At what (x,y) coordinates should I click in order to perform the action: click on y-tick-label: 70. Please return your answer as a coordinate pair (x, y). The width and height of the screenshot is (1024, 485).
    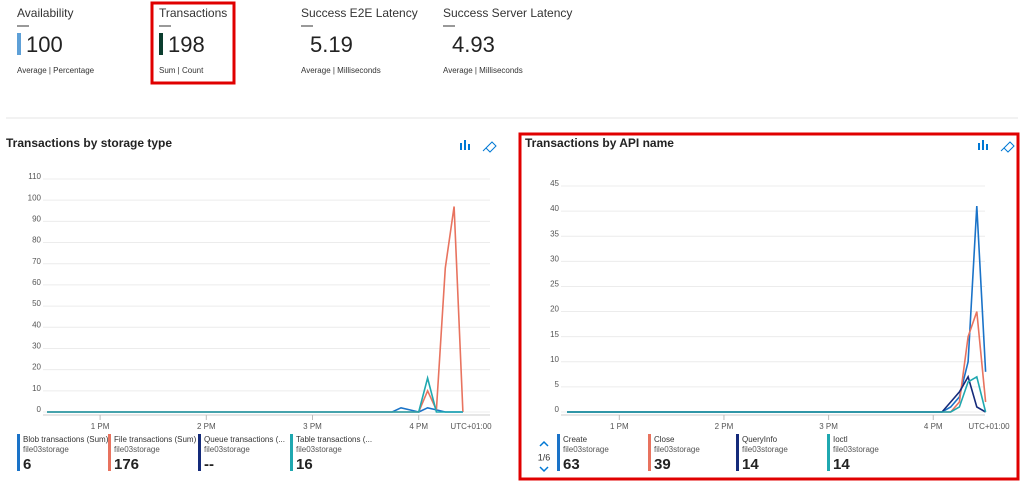
    Looking at the image, I should click on (36, 261).